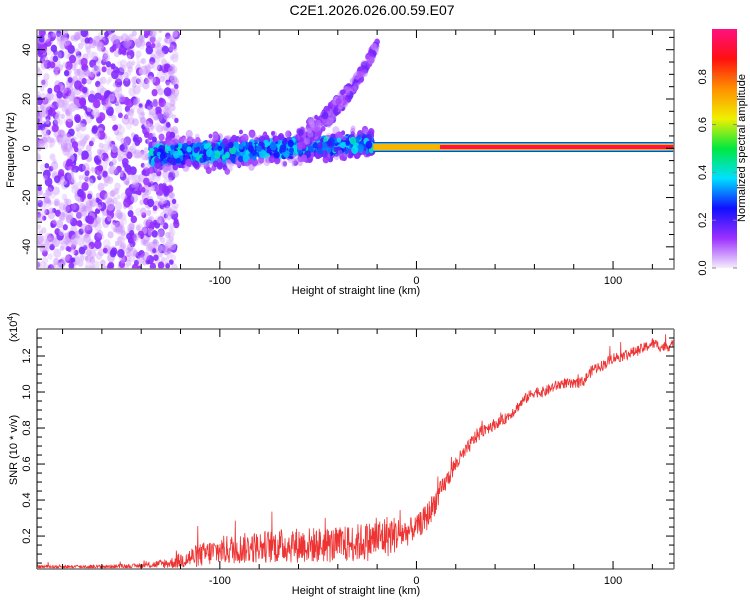 The image size is (750, 600). Describe the element at coordinates (10, 318) in the screenshot. I see `snr-y-multiplier-exp: 4` at that location.